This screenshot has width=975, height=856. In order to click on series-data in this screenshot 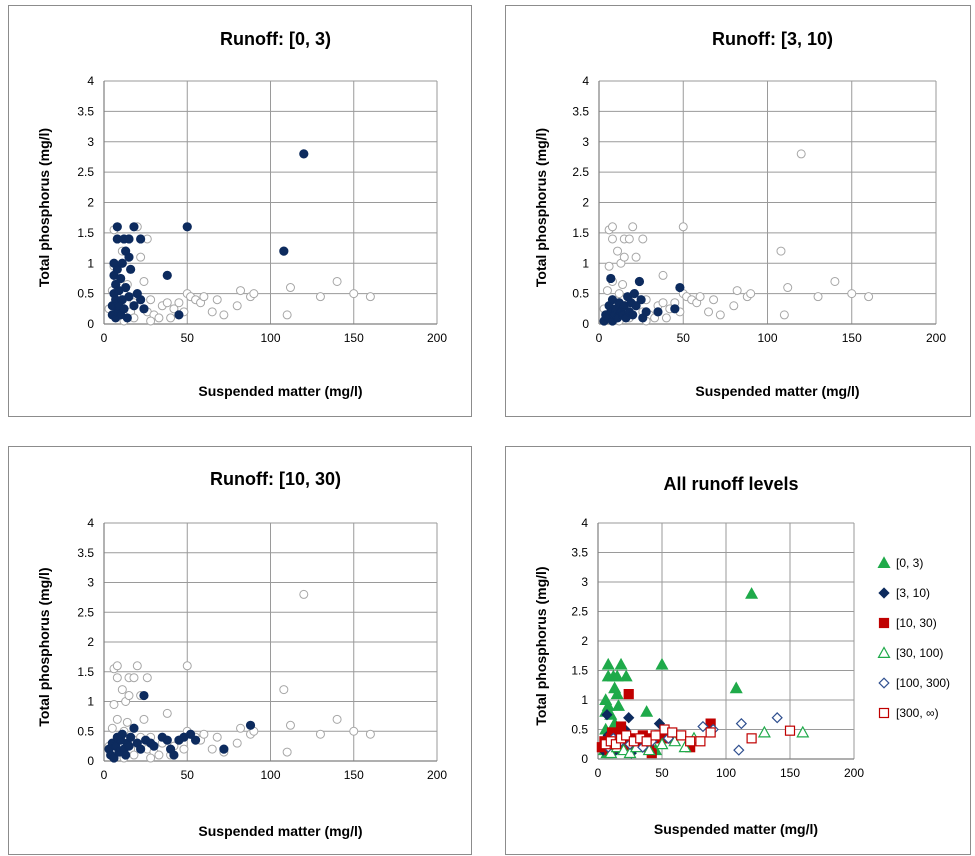, I will do `click(698, 737)`.